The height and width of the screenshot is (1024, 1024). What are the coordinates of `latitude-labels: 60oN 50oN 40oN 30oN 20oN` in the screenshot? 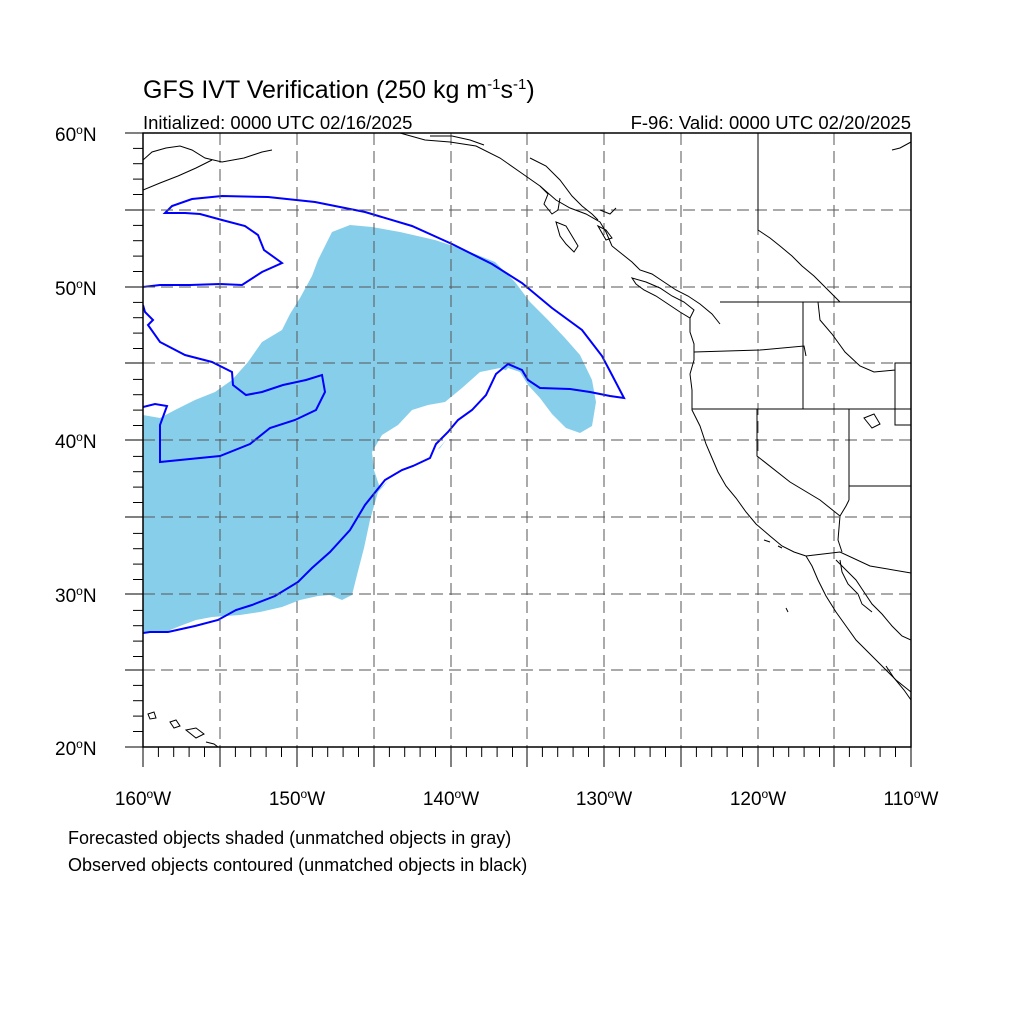 It's located at (76, 441).